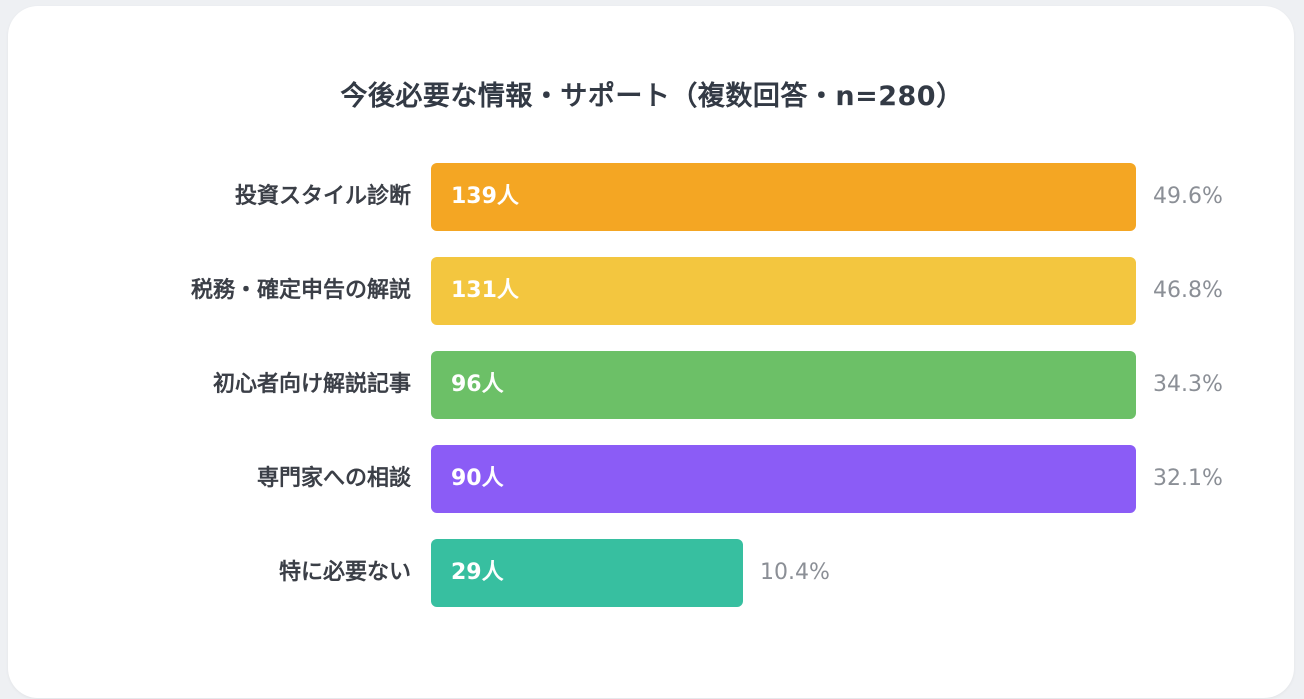 The width and height of the screenshot is (1304, 699). Describe the element at coordinates (485, 196) in the screenshot. I see `bar-value-label: 139人` at that location.